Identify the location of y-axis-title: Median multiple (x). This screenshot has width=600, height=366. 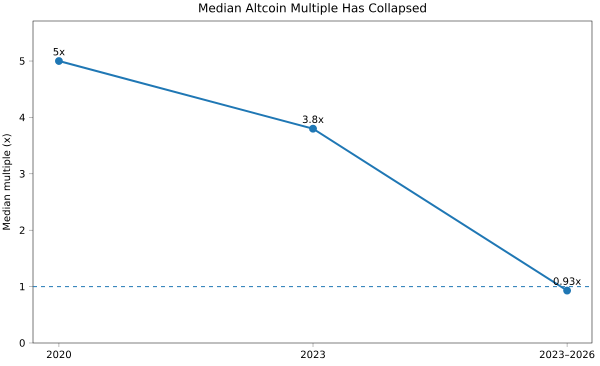
(7, 182).